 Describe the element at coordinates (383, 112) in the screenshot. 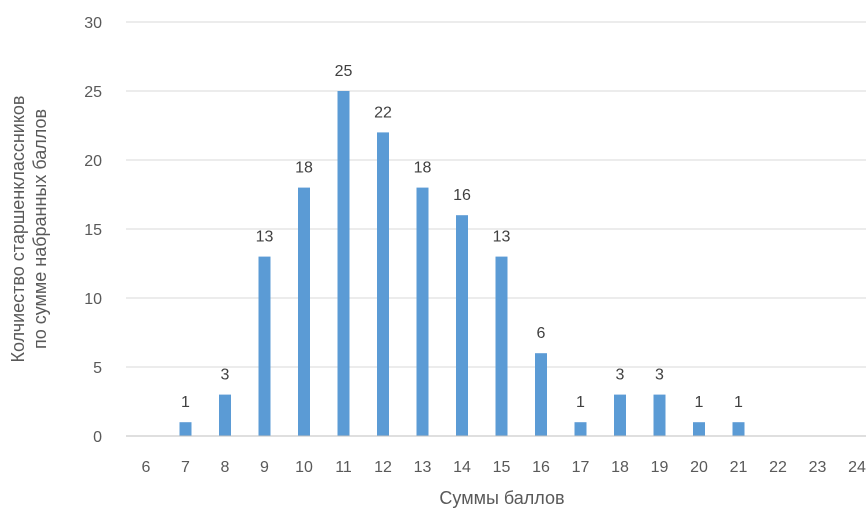

I see `data-label-12: 22` at that location.